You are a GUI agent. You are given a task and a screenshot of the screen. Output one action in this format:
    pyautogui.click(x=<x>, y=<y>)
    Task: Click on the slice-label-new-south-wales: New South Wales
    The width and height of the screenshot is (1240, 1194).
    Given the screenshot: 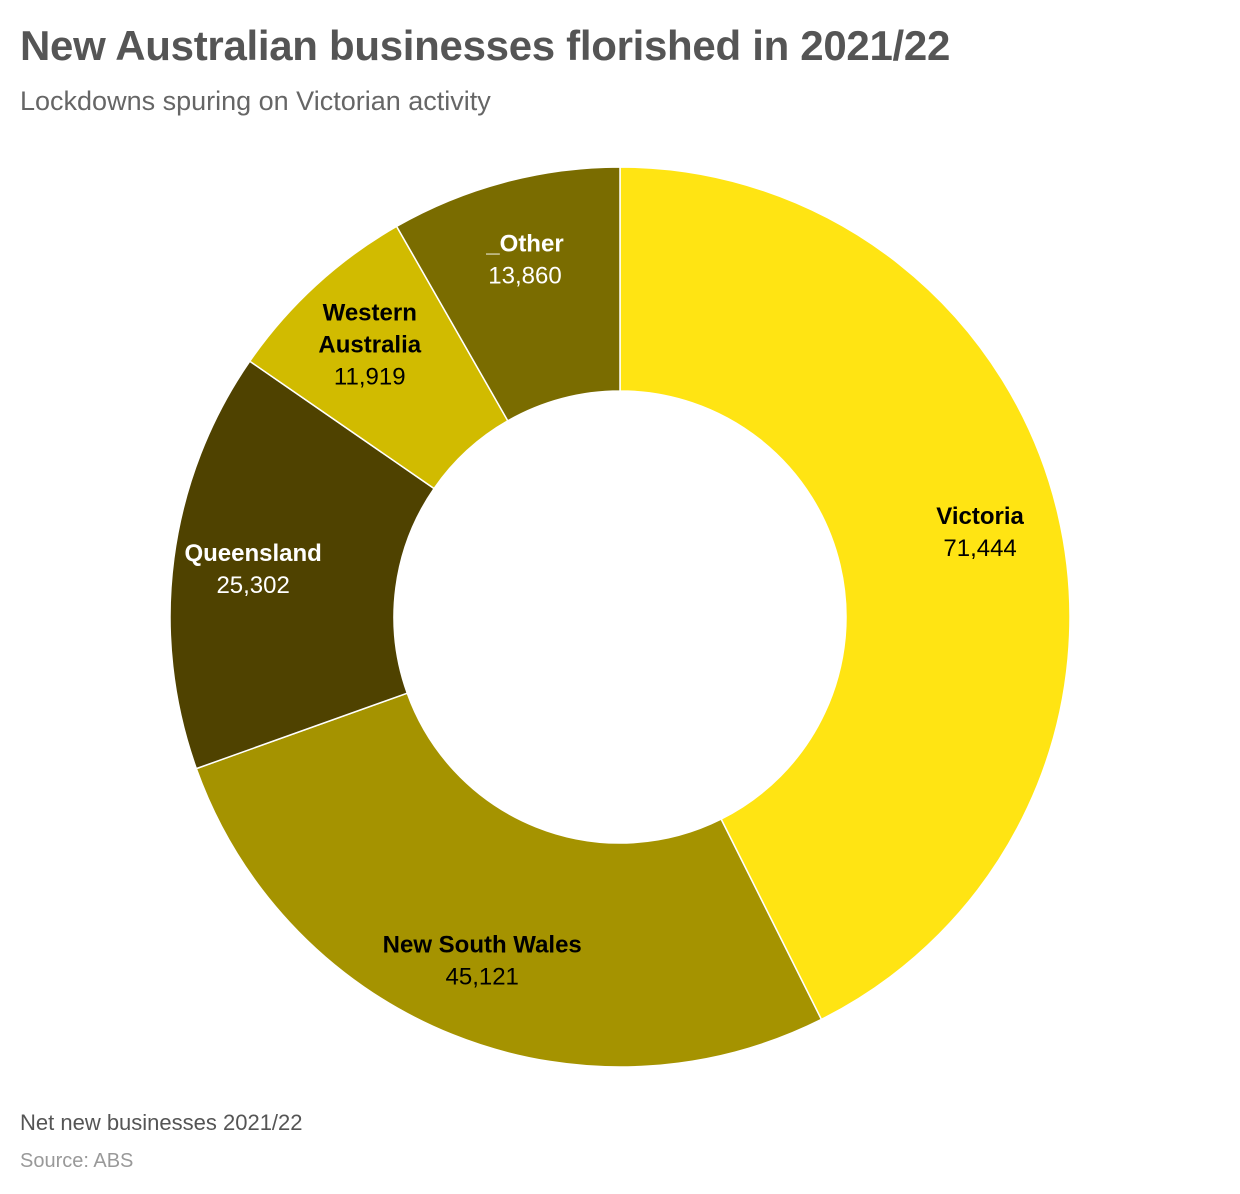 What is the action you would take?
    pyautogui.click(x=482, y=944)
    